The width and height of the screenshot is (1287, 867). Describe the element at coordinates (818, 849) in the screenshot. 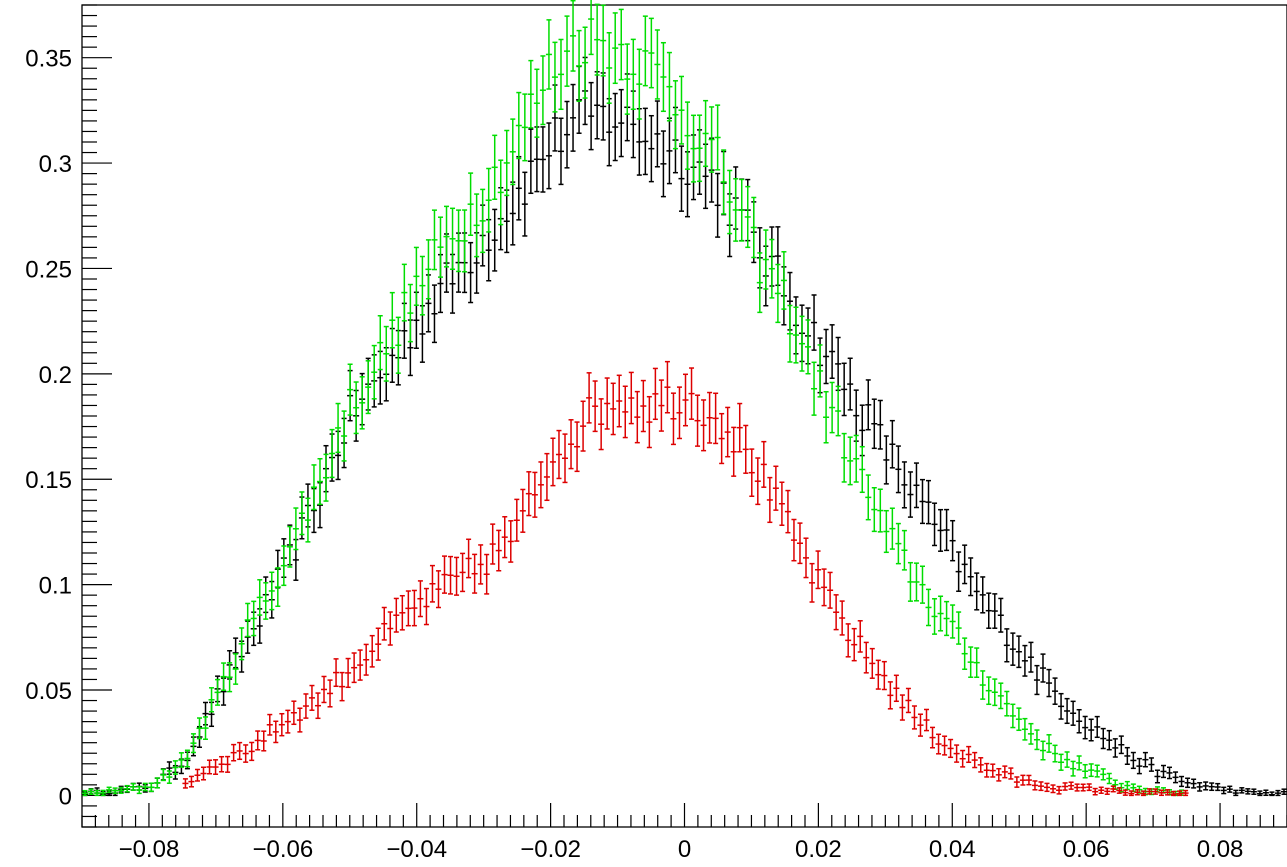

I see `x-tick-label: 0.02` at that location.